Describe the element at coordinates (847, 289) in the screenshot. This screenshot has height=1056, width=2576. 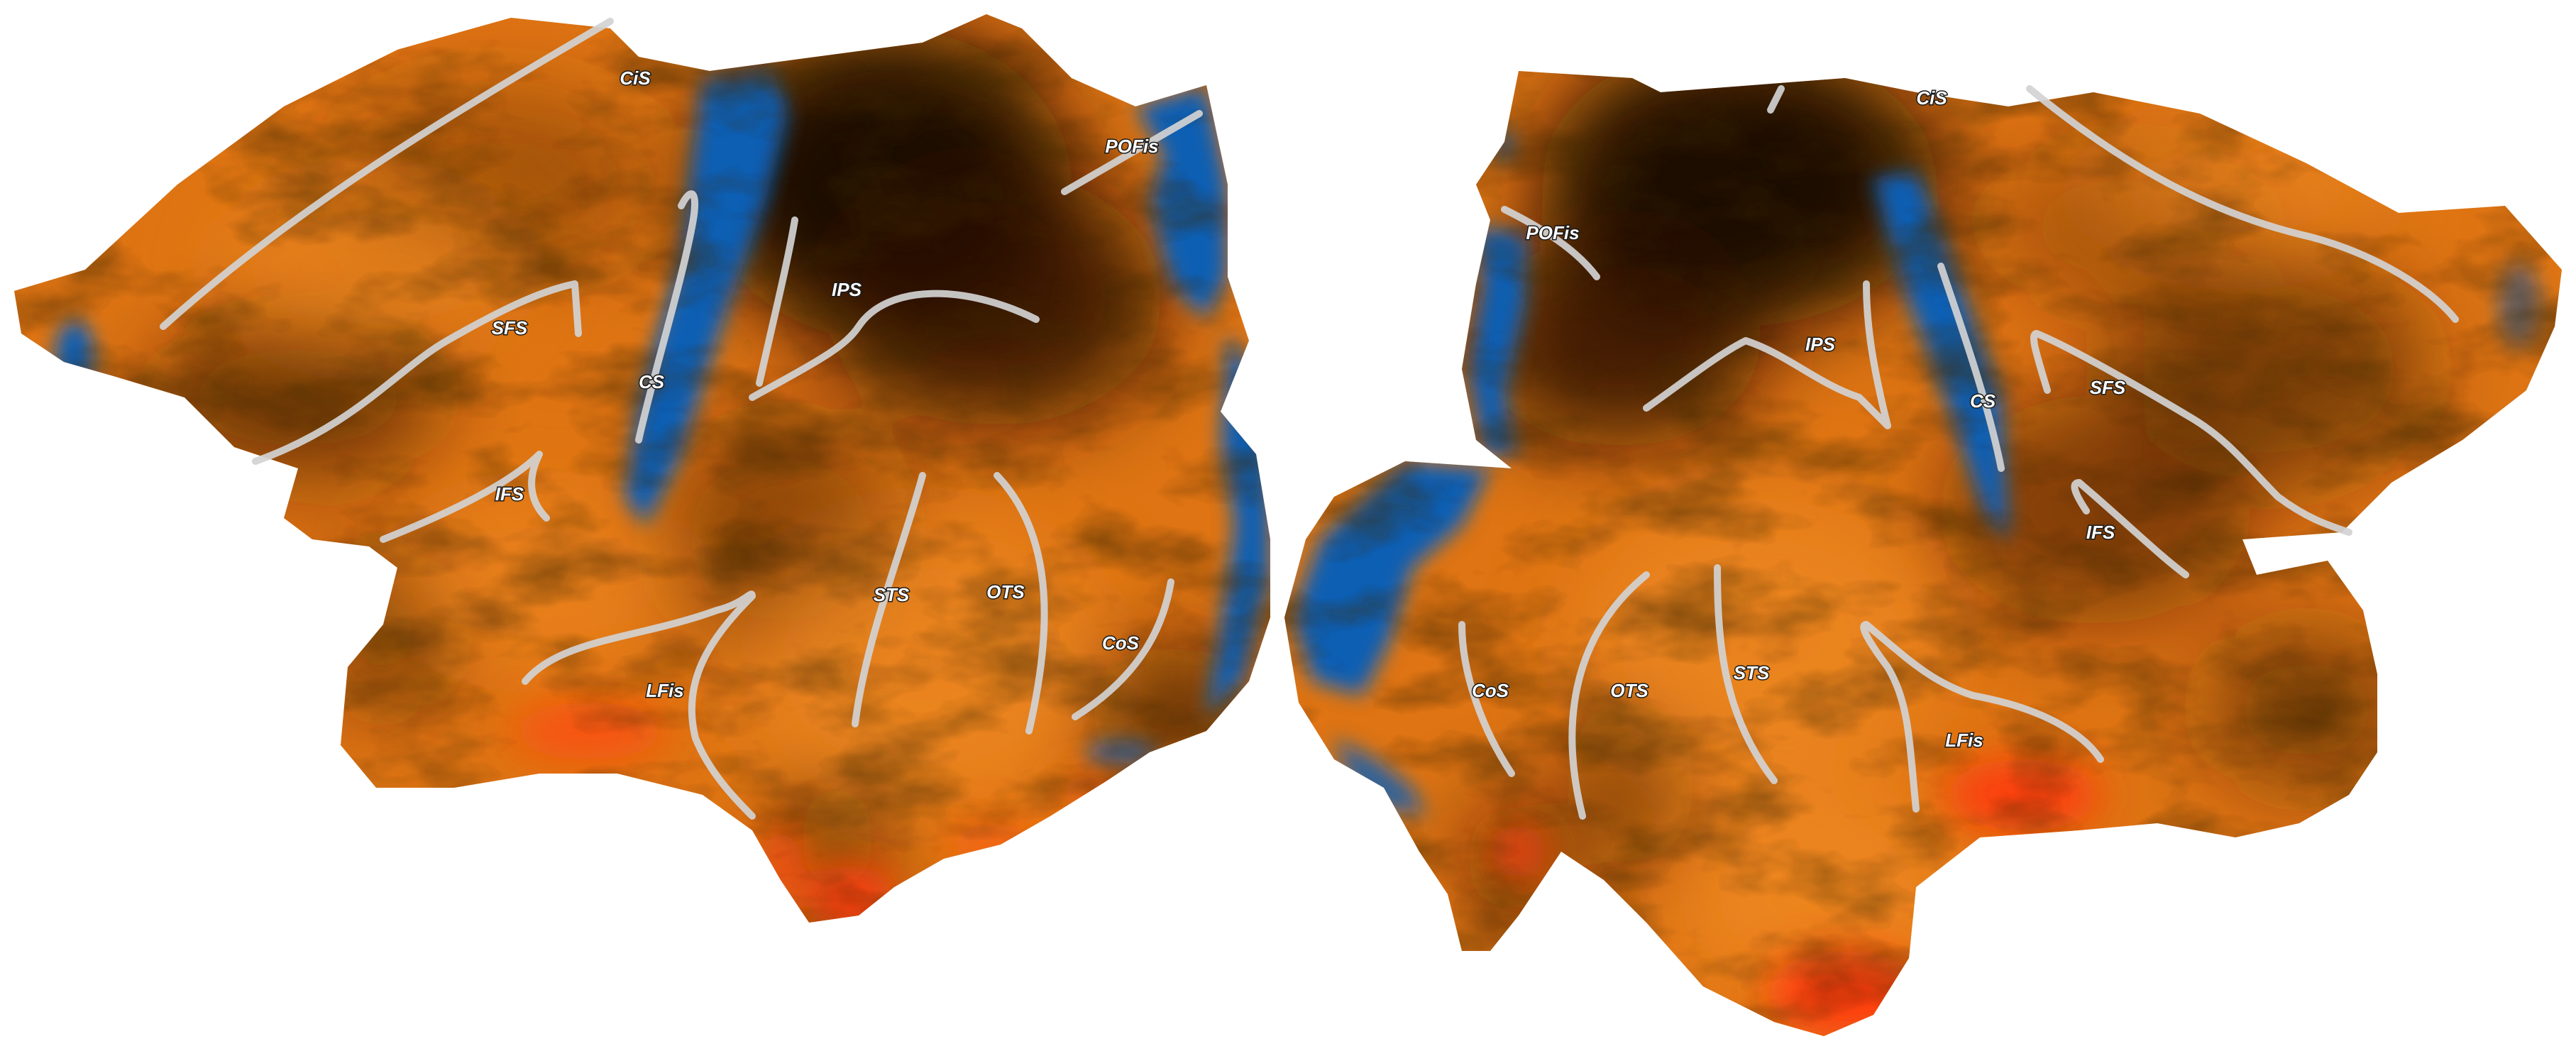
I see `left-label-ips: IPS` at that location.